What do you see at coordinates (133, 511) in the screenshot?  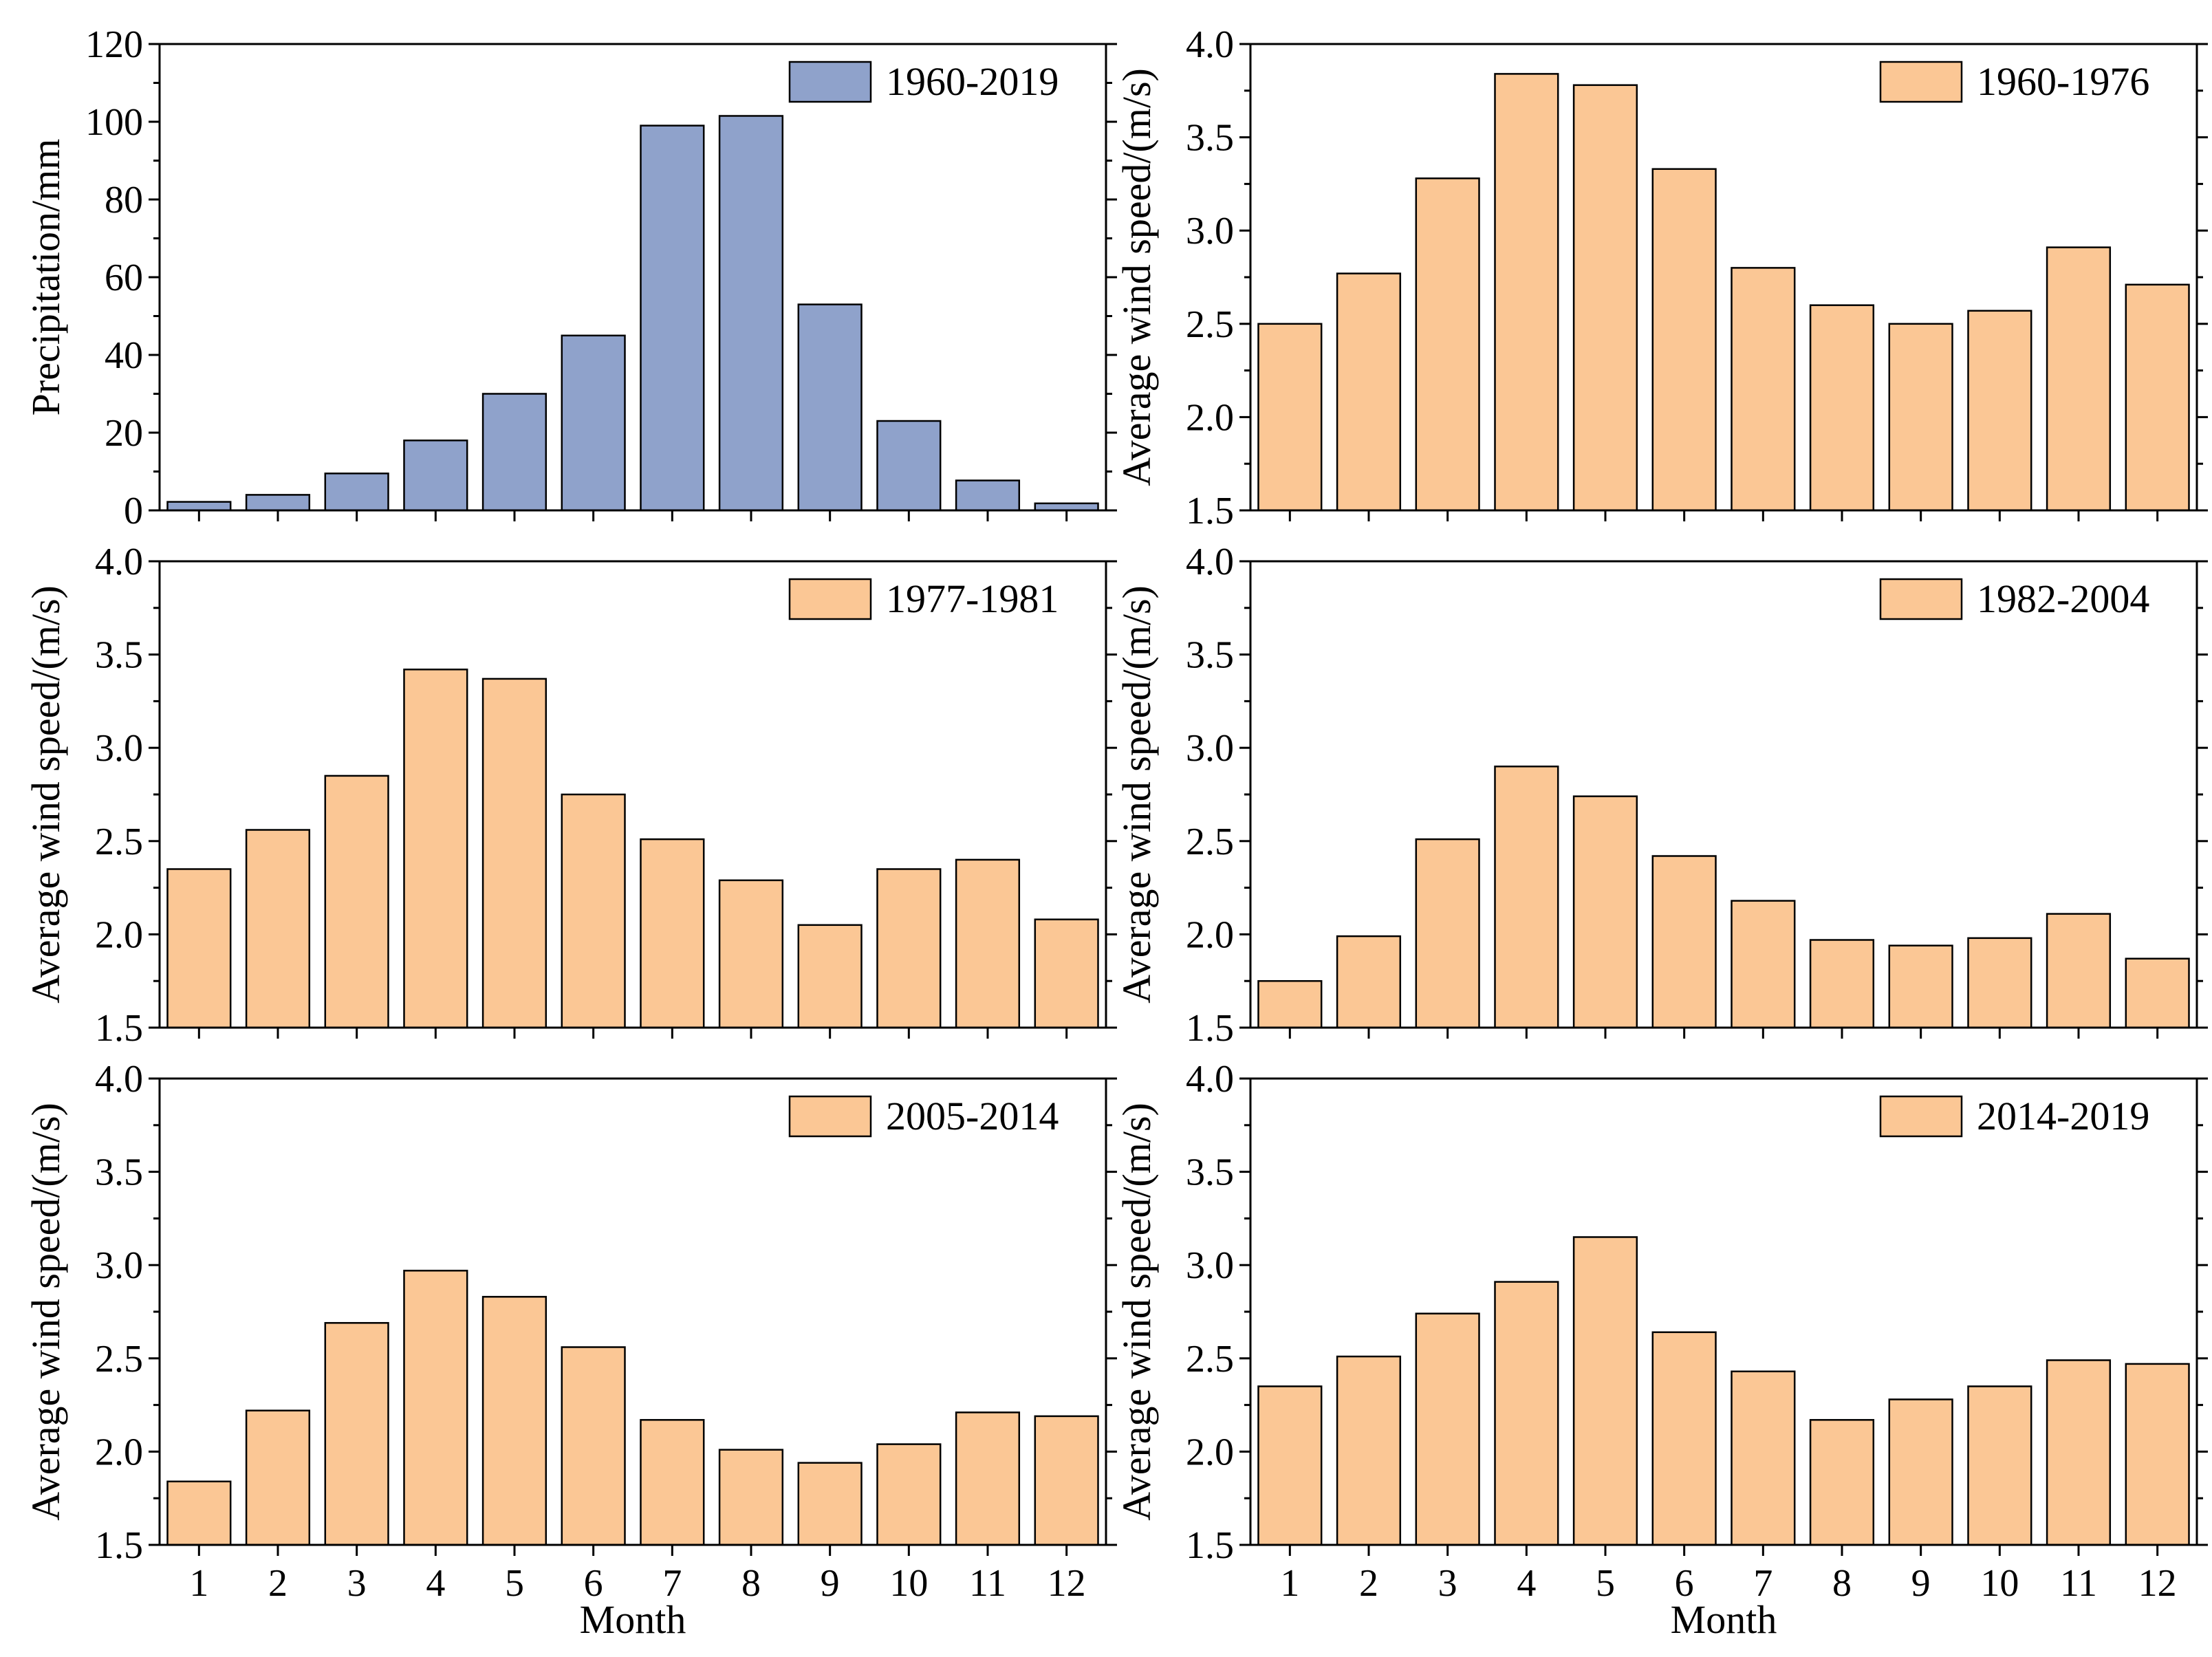 I see `y-tick-label: 0` at bounding box center [133, 511].